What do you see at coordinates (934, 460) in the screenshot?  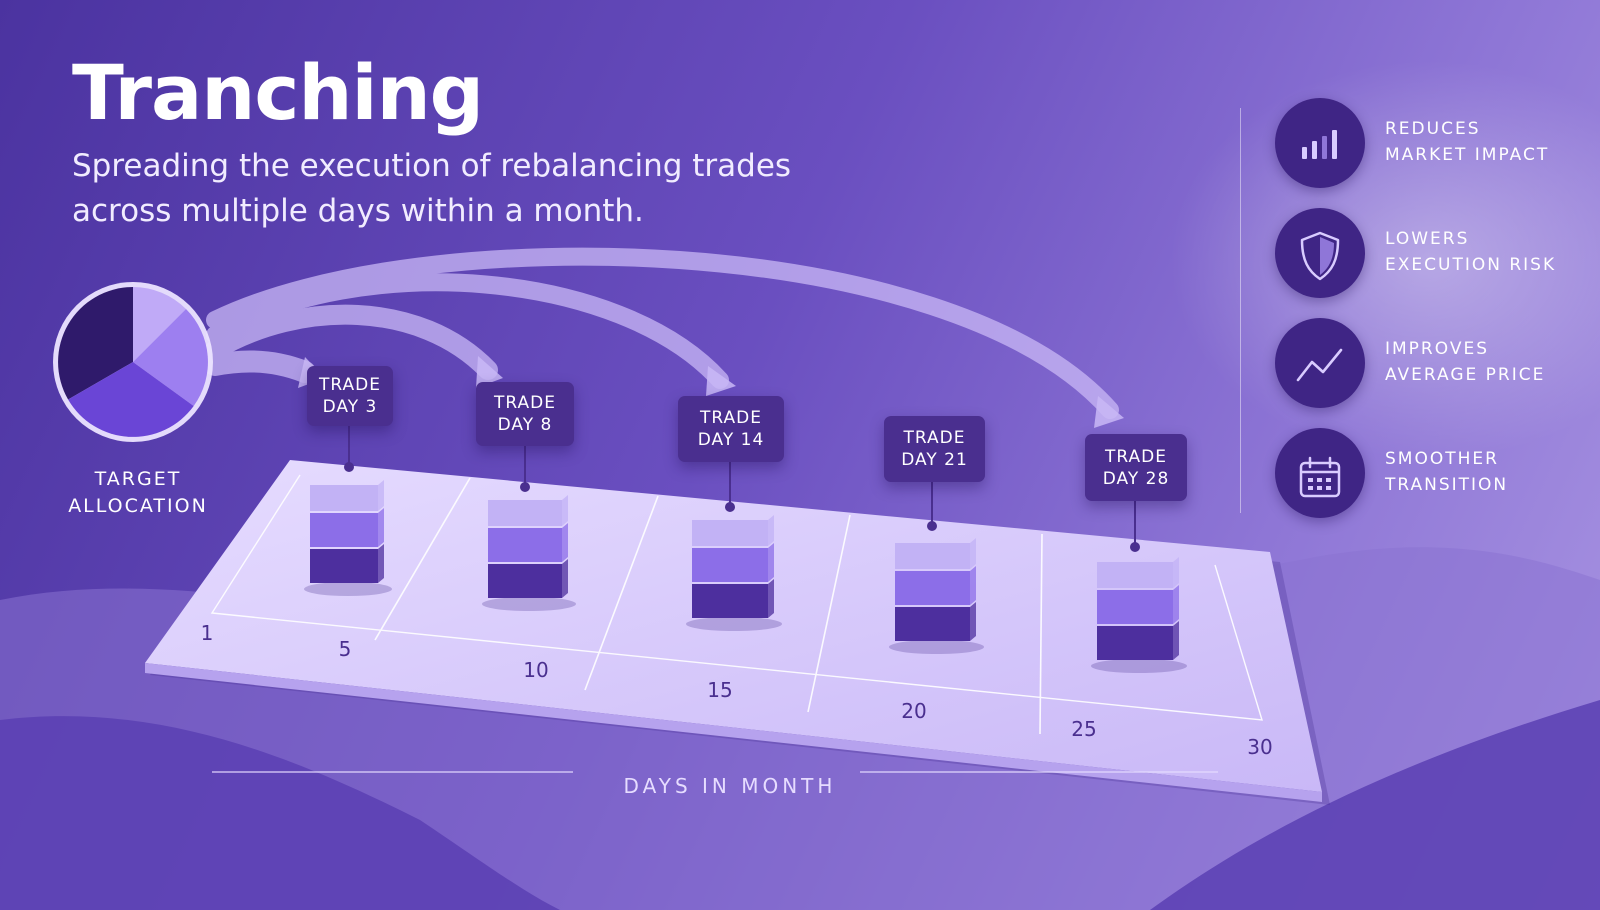 I see `trade-card-line2: DAY 21` at bounding box center [934, 460].